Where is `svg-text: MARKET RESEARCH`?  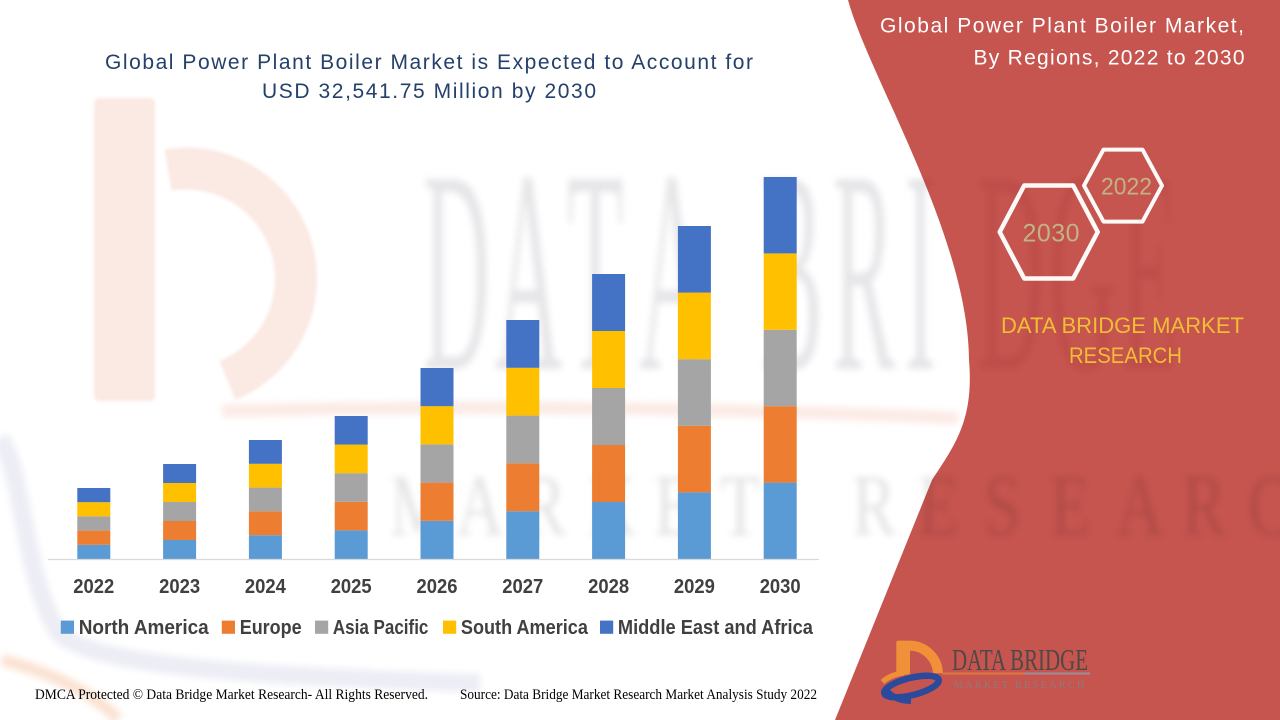 svg-text: MARKET RESEARCH is located at coordinates (1019, 685).